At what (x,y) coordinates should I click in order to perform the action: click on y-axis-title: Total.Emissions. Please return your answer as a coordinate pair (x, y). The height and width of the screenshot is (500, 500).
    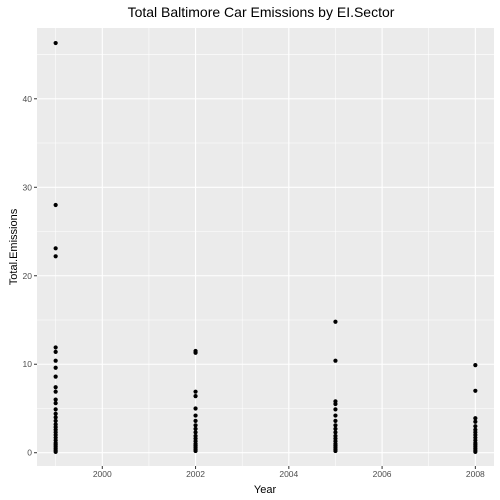
    Looking at the image, I should click on (14, 246).